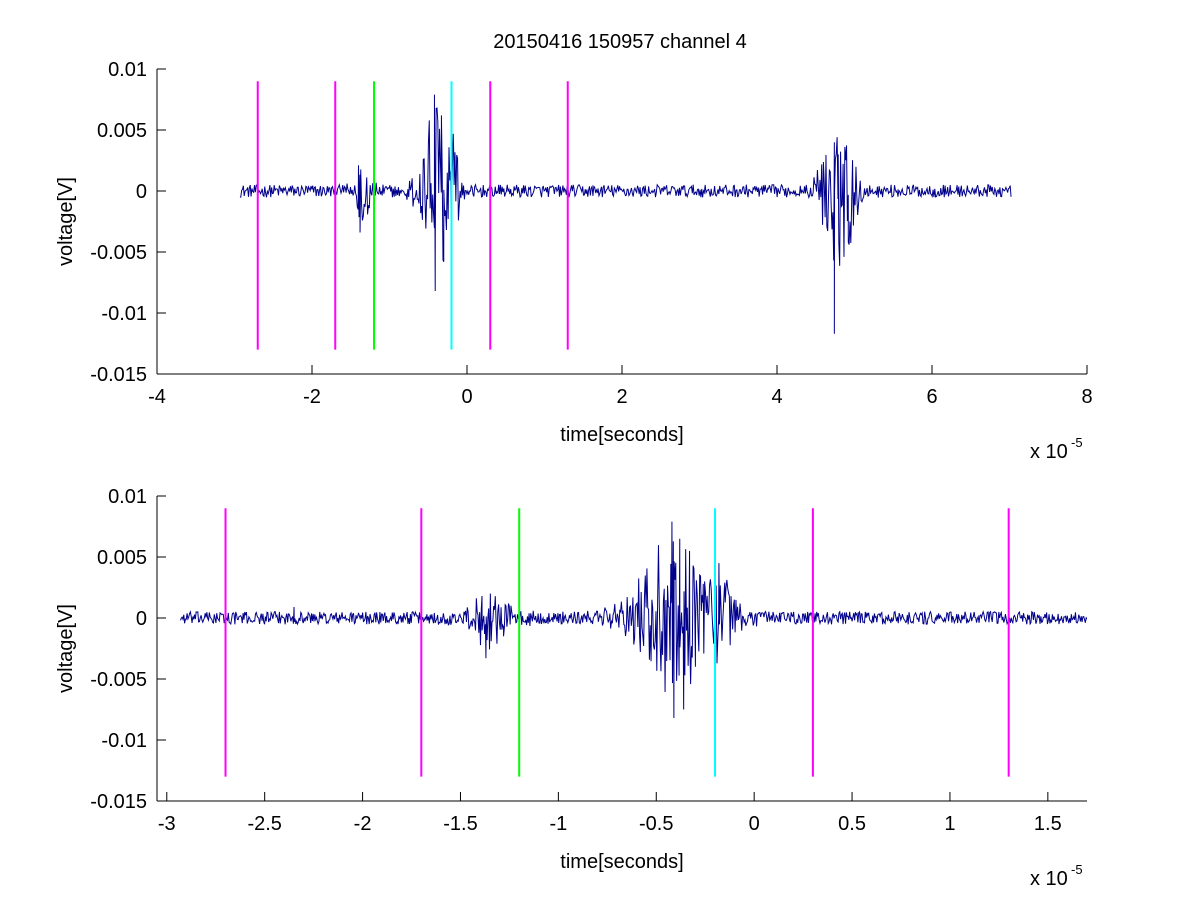 Image resolution: width=1200 pixels, height=901 pixels. Describe the element at coordinates (1086, 397) in the screenshot. I see `x-tick-label: 8` at that location.